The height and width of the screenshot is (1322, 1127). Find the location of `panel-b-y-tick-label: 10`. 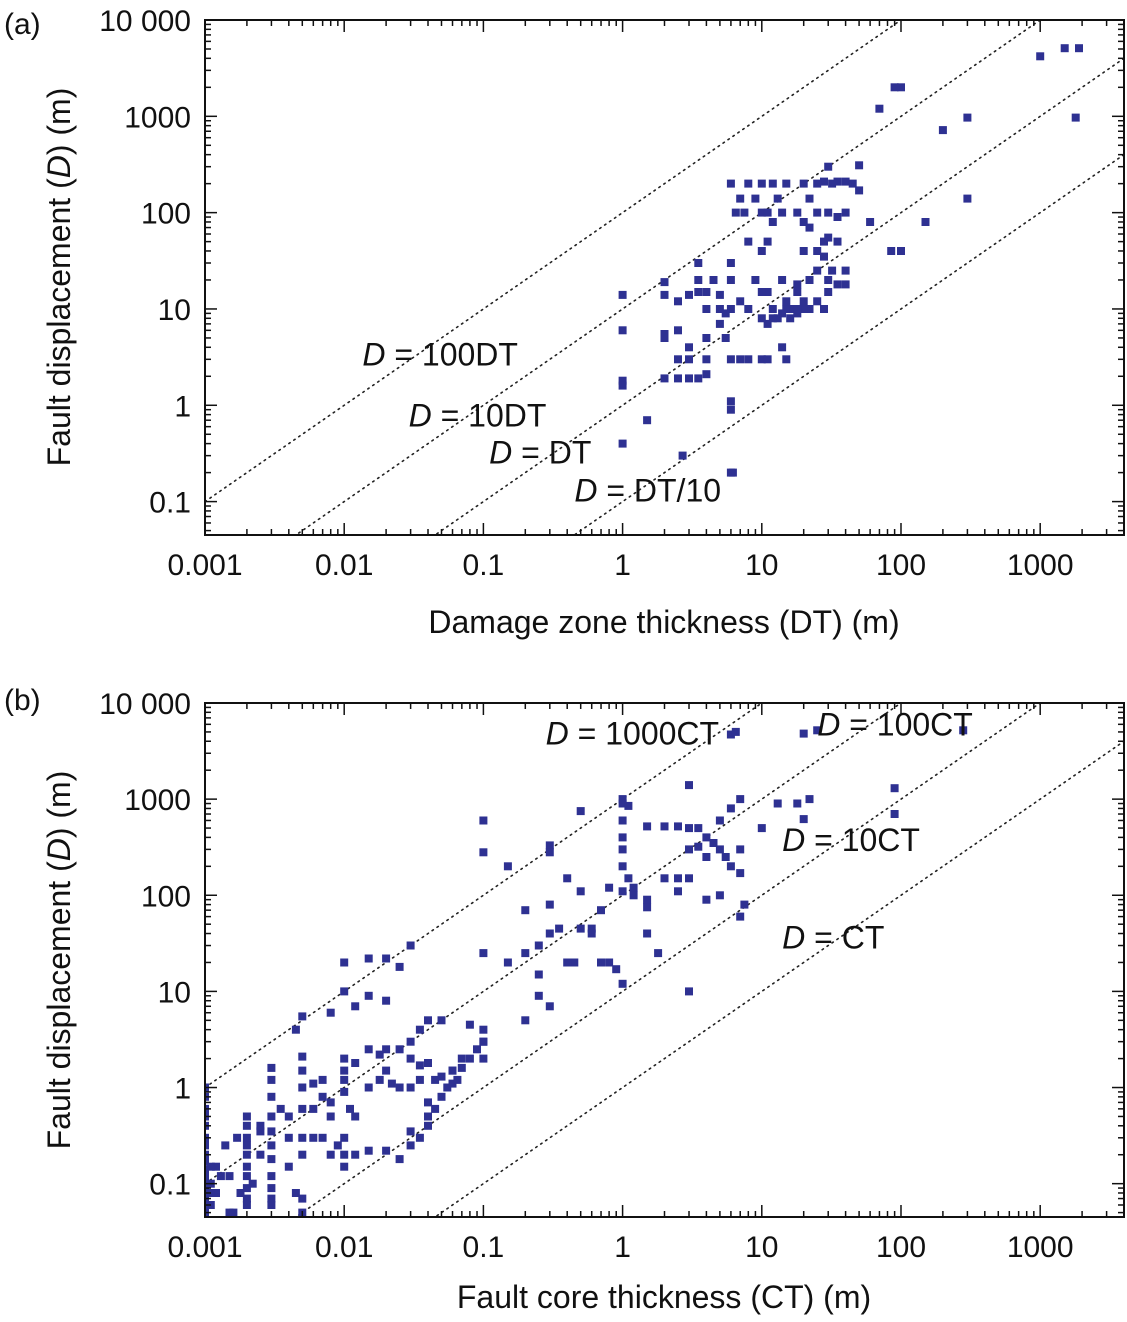

panel-b-y-tick-label: 10 is located at coordinates (174, 992).